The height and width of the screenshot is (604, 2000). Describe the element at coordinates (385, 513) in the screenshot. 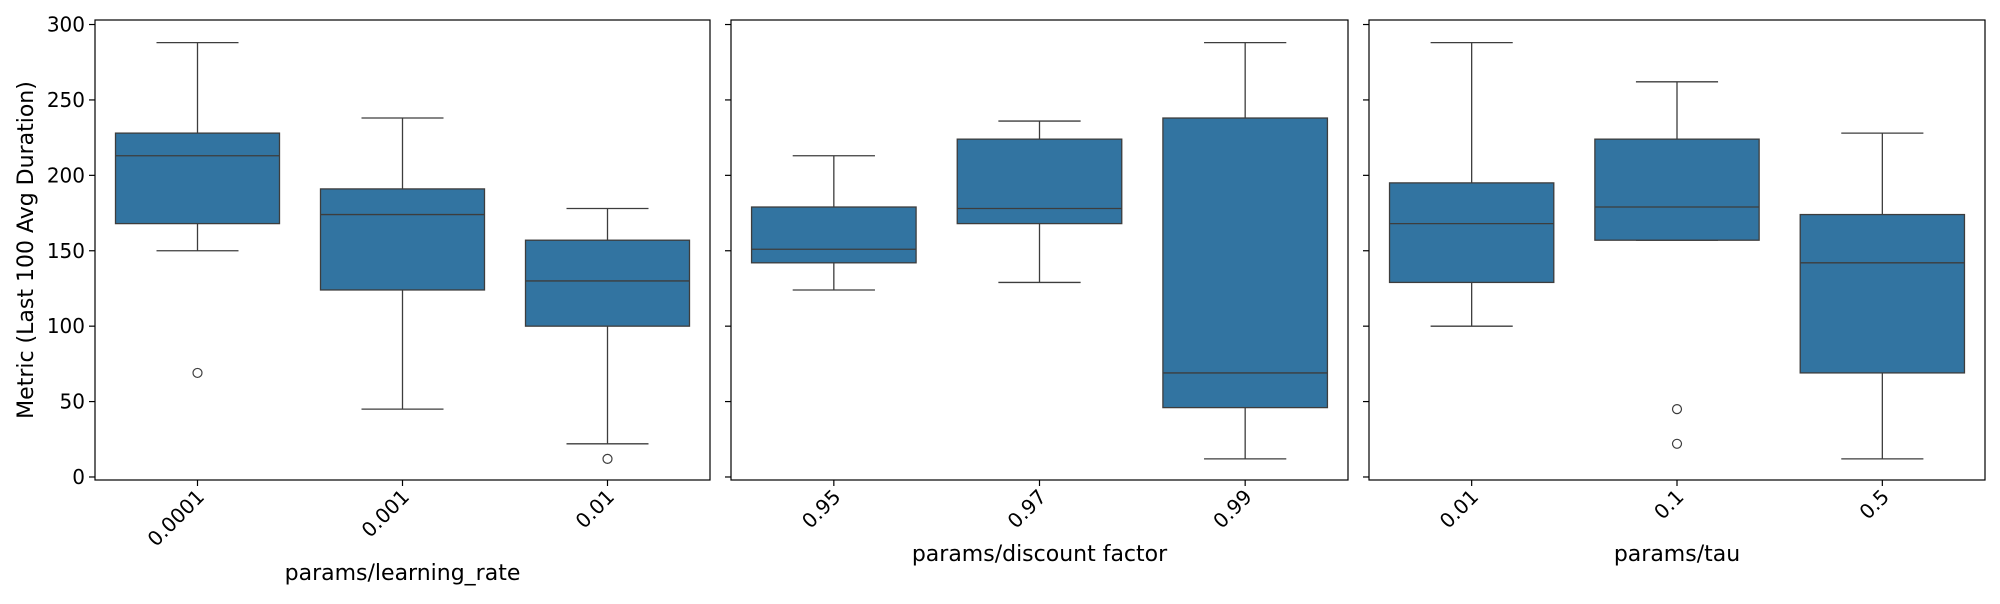

I see `x-tick-label: 0.001` at that location.